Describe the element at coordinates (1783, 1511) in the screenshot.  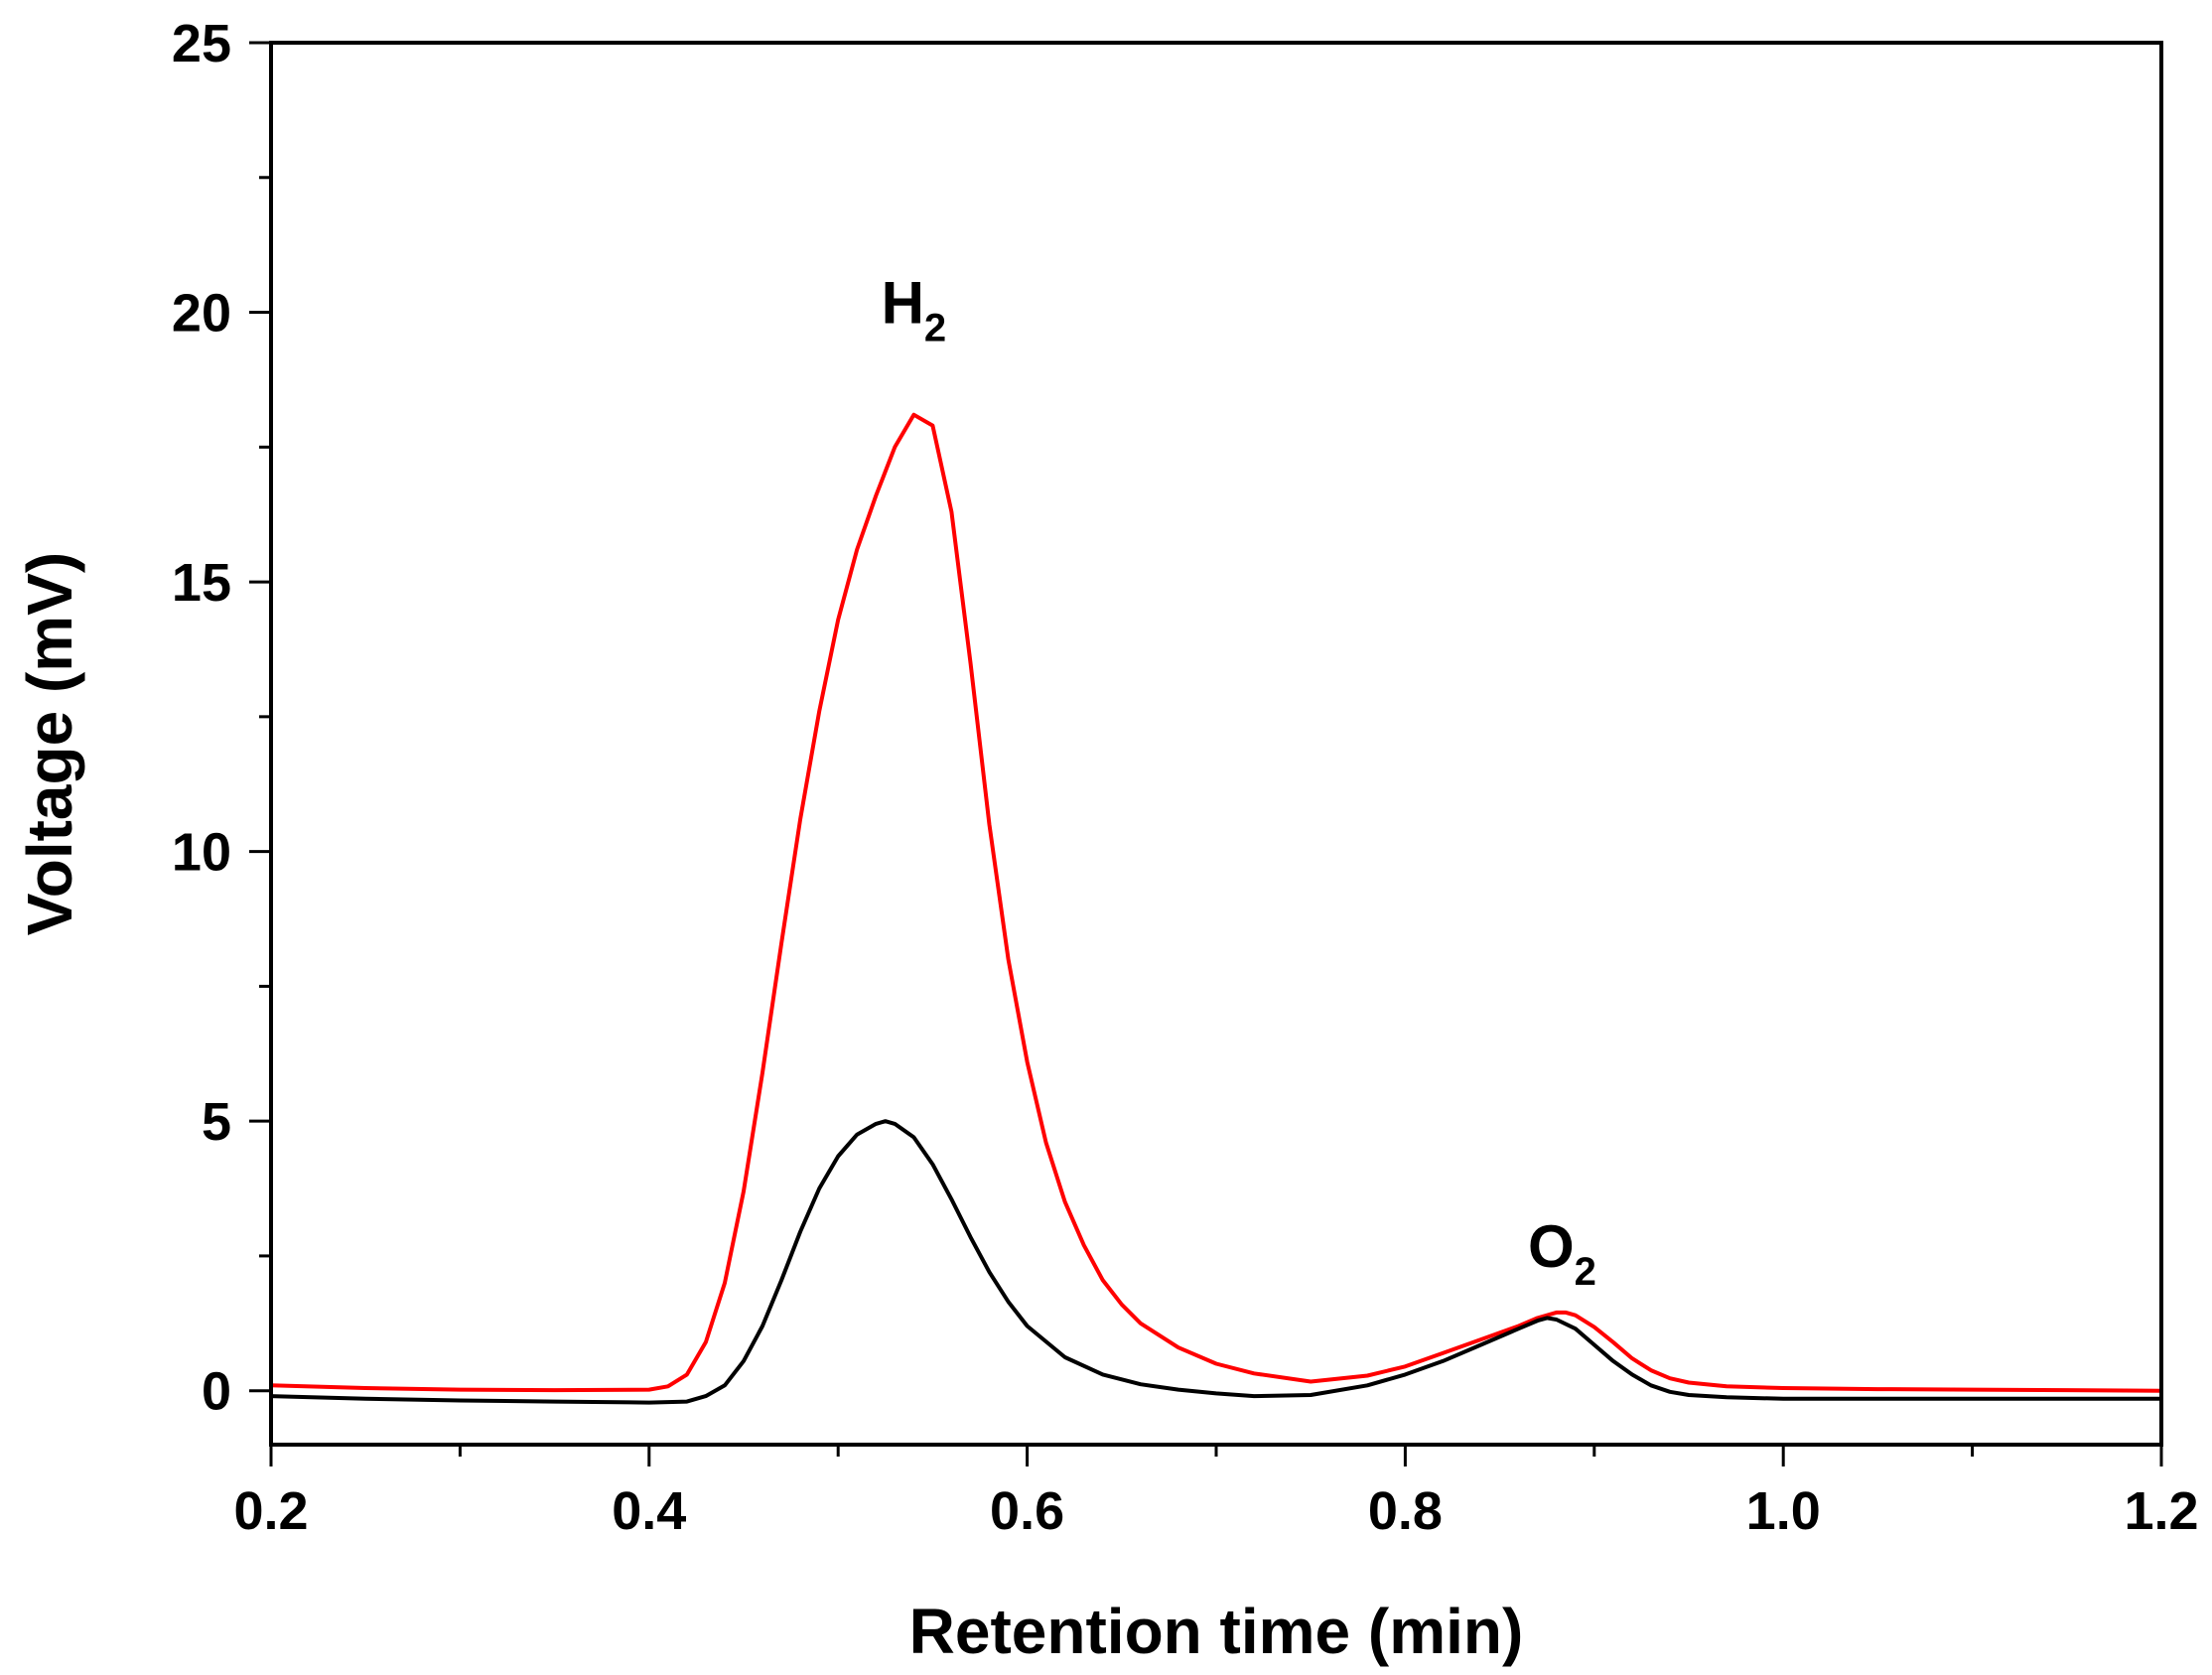
I see `x-tick-label: 1.0` at that location.